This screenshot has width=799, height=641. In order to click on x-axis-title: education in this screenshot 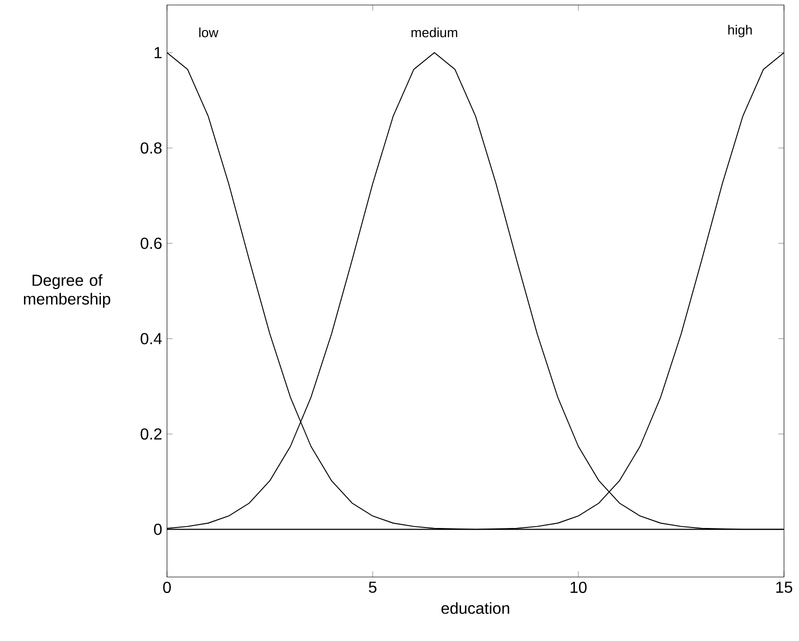, I will do `click(475, 608)`.